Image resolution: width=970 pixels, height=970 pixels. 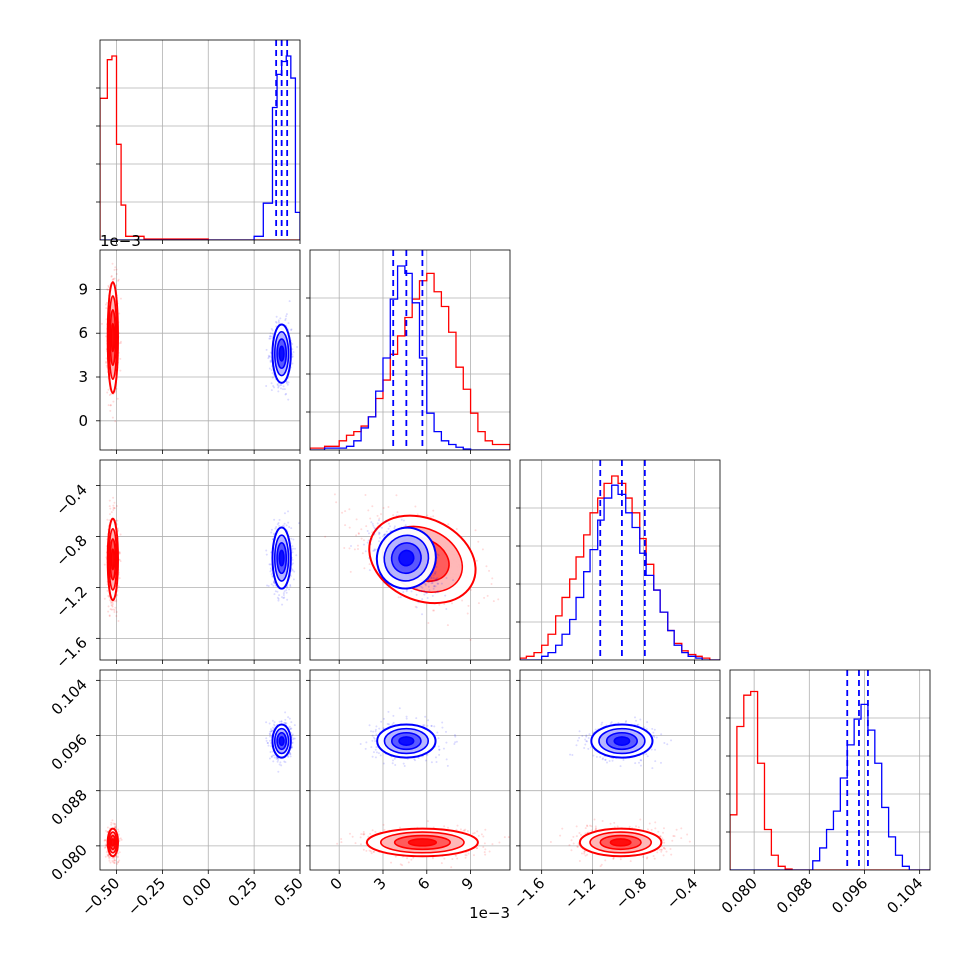 What do you see at coordinates (620, 560) in the screenshot?
I see `panel-frame` at bounding box center [620, 560].